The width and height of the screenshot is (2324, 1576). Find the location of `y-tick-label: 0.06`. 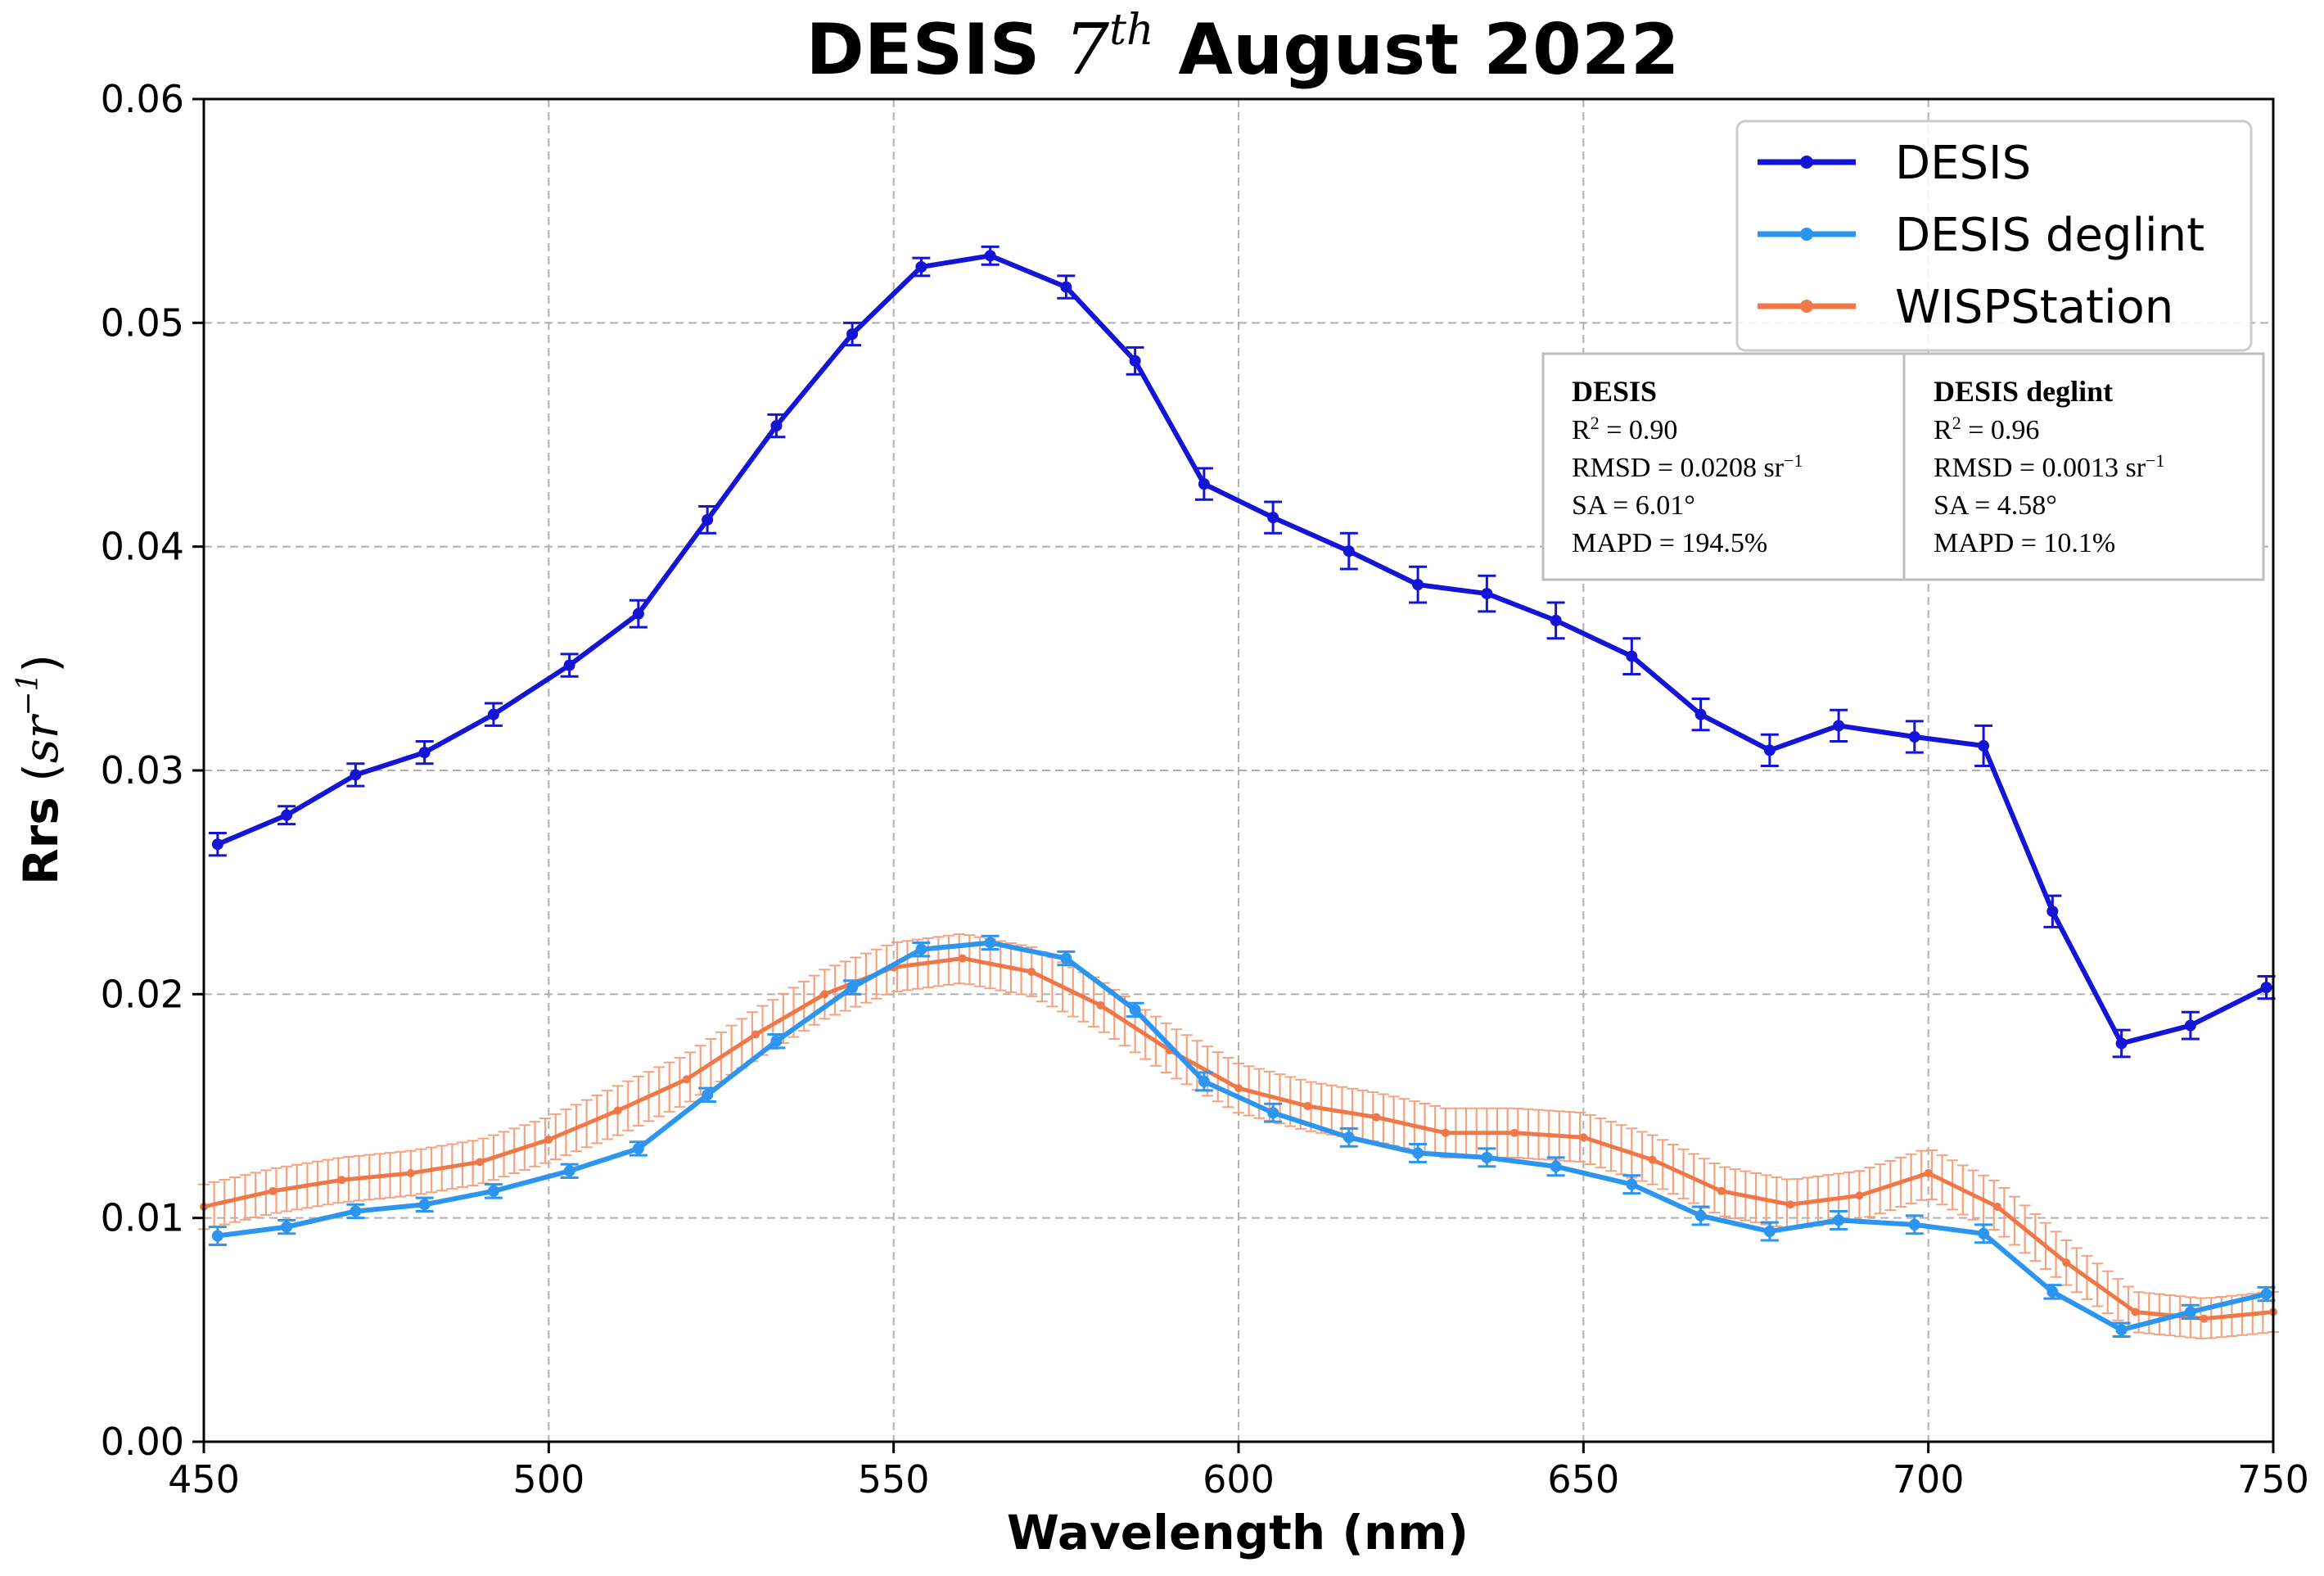

y-tick-label: 0.06 is located at coordinates (142, 99).